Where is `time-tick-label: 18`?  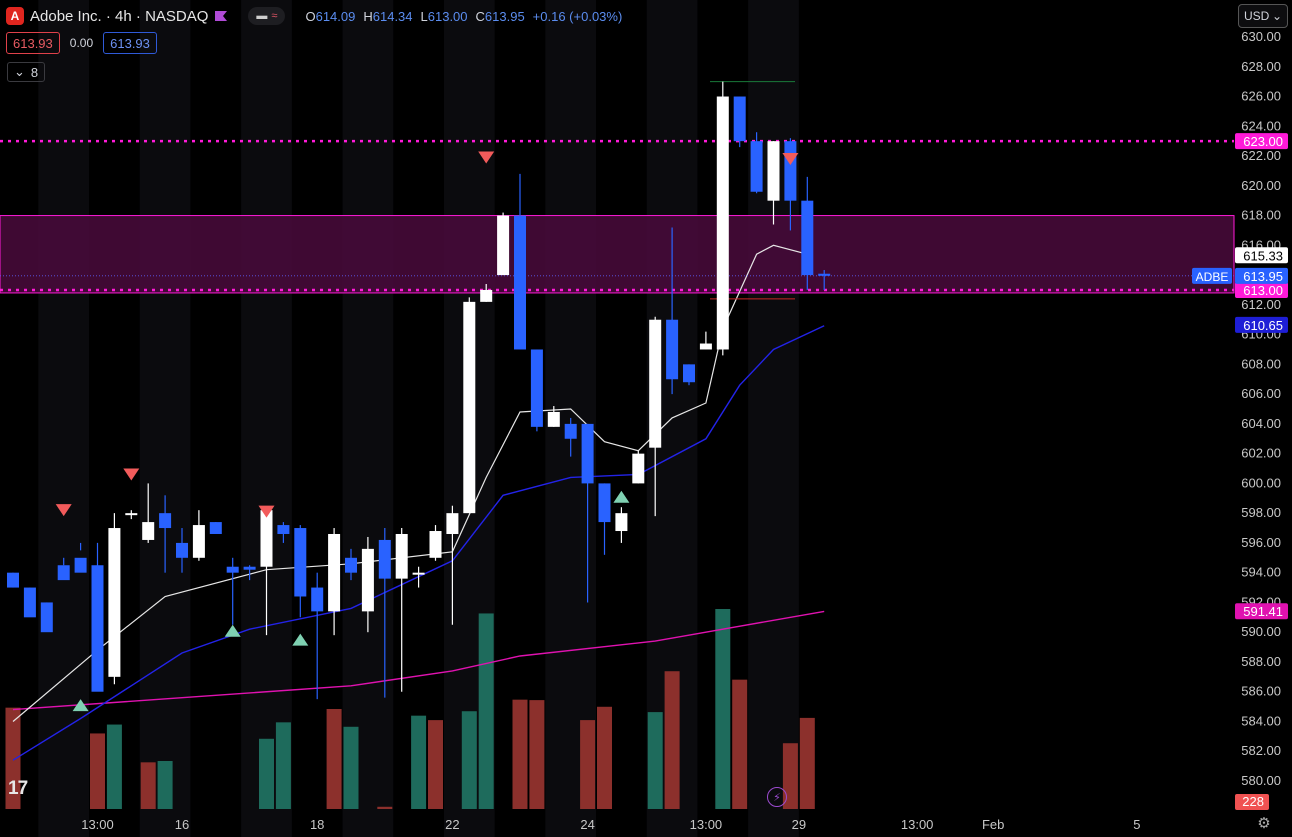 time-tick-label: 18 is located at coordinates (317, 824).